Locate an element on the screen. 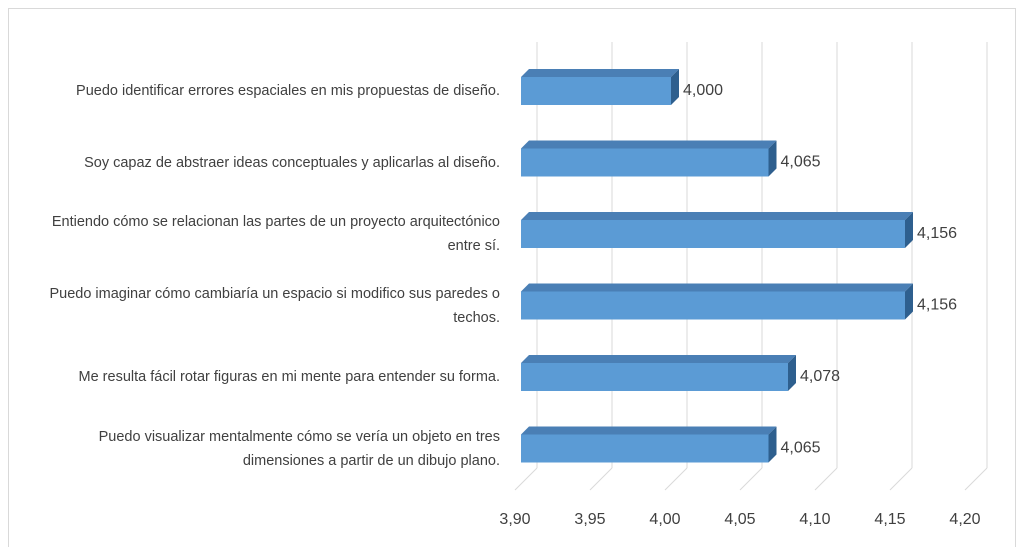 This screenshot has height=547, width=1024. x-tick-label: 4,15 is located at coordinates (889, 519).